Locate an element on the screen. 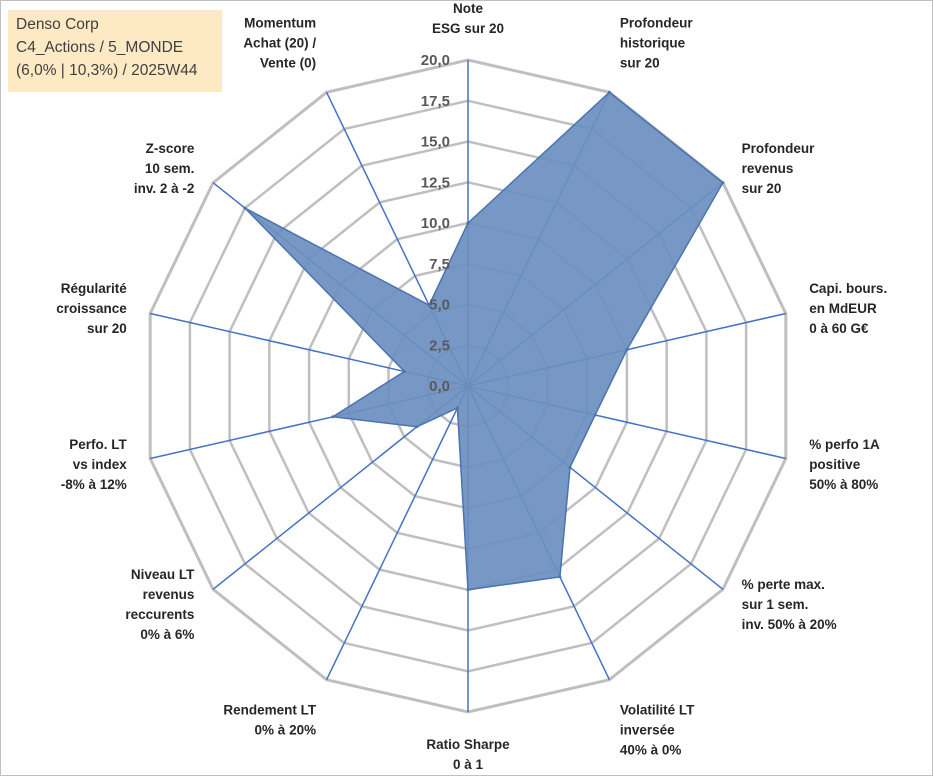 The width and height of the screenshot is (933, 776). axis-label-group: % perfo 1A positive 50% à 80% is located at coordinates (844, 464).